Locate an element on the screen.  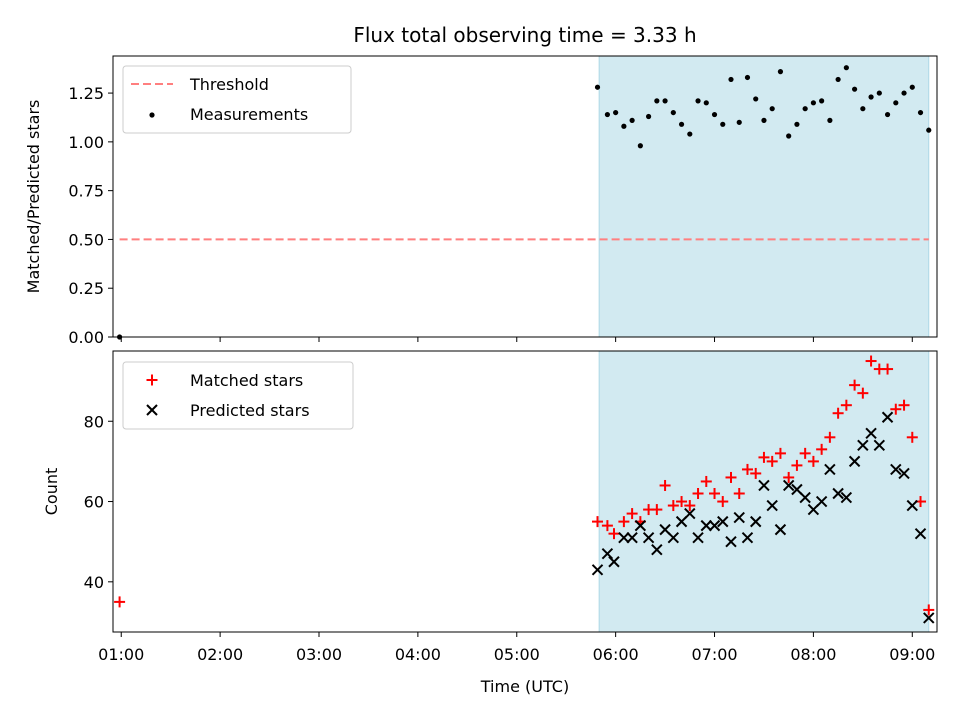
legend-threshold-label: Threshold is located at coordinates (229, 84).